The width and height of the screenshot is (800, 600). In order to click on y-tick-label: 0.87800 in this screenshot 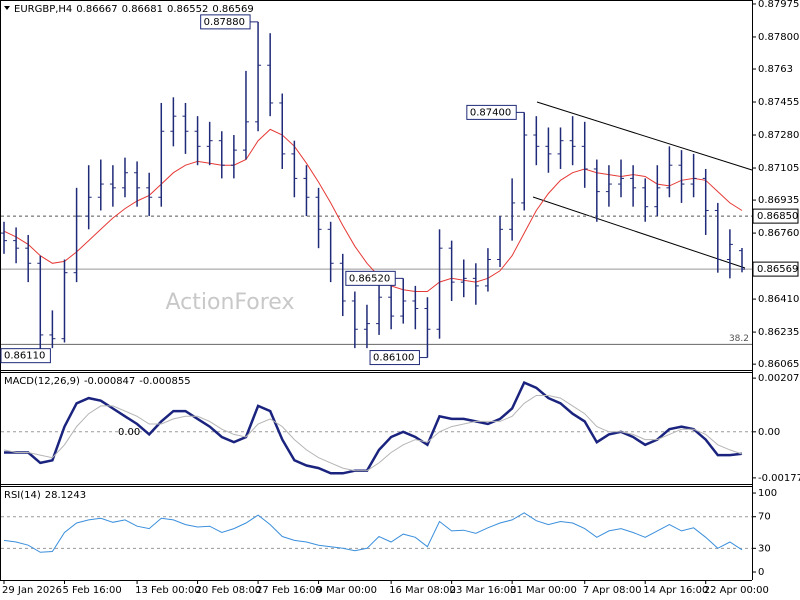, I will do `click(778, 37)`.